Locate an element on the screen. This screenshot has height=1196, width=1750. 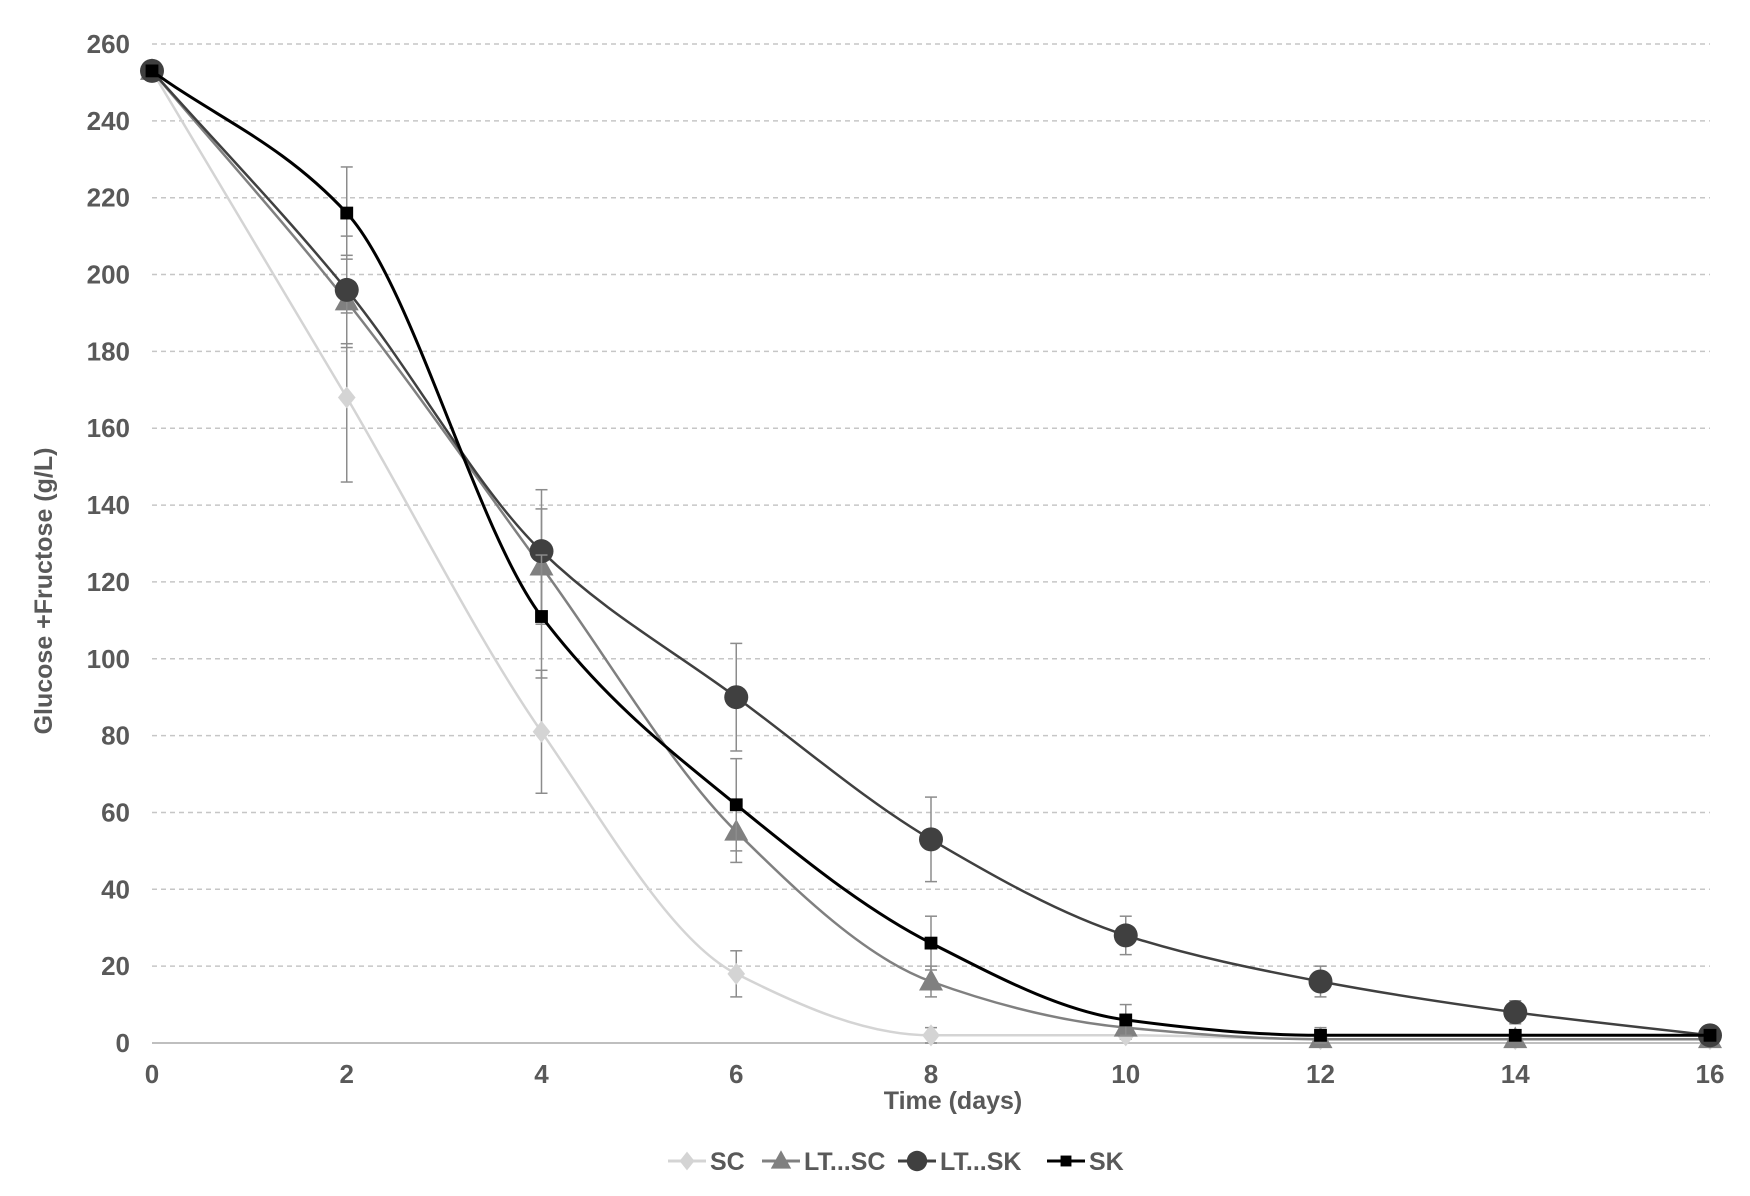
y-tick-label: 60 is located at coordinates (115, 812).